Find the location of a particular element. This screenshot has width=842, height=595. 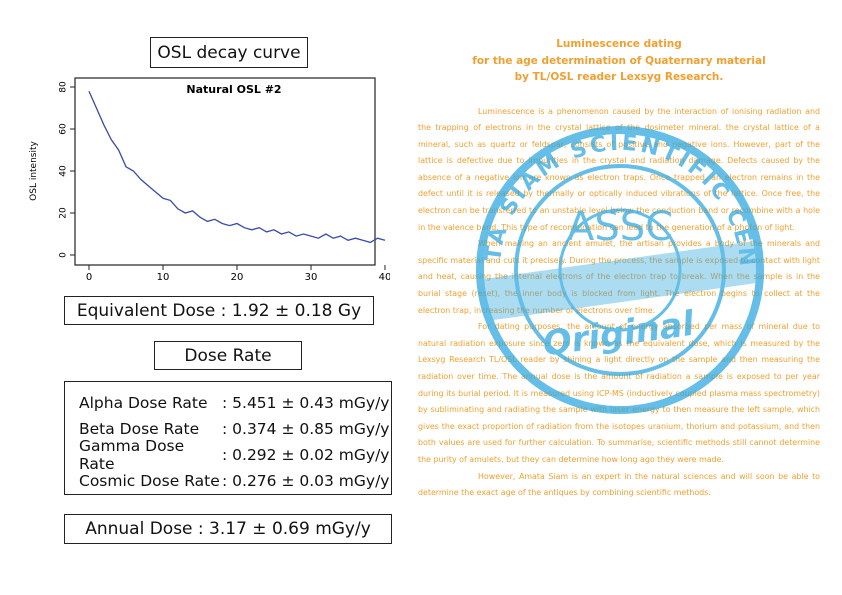

equivalent-dose: Equivalent Dose : 1.92 ± 0.18 Gy is located at coordinates (219, 310).